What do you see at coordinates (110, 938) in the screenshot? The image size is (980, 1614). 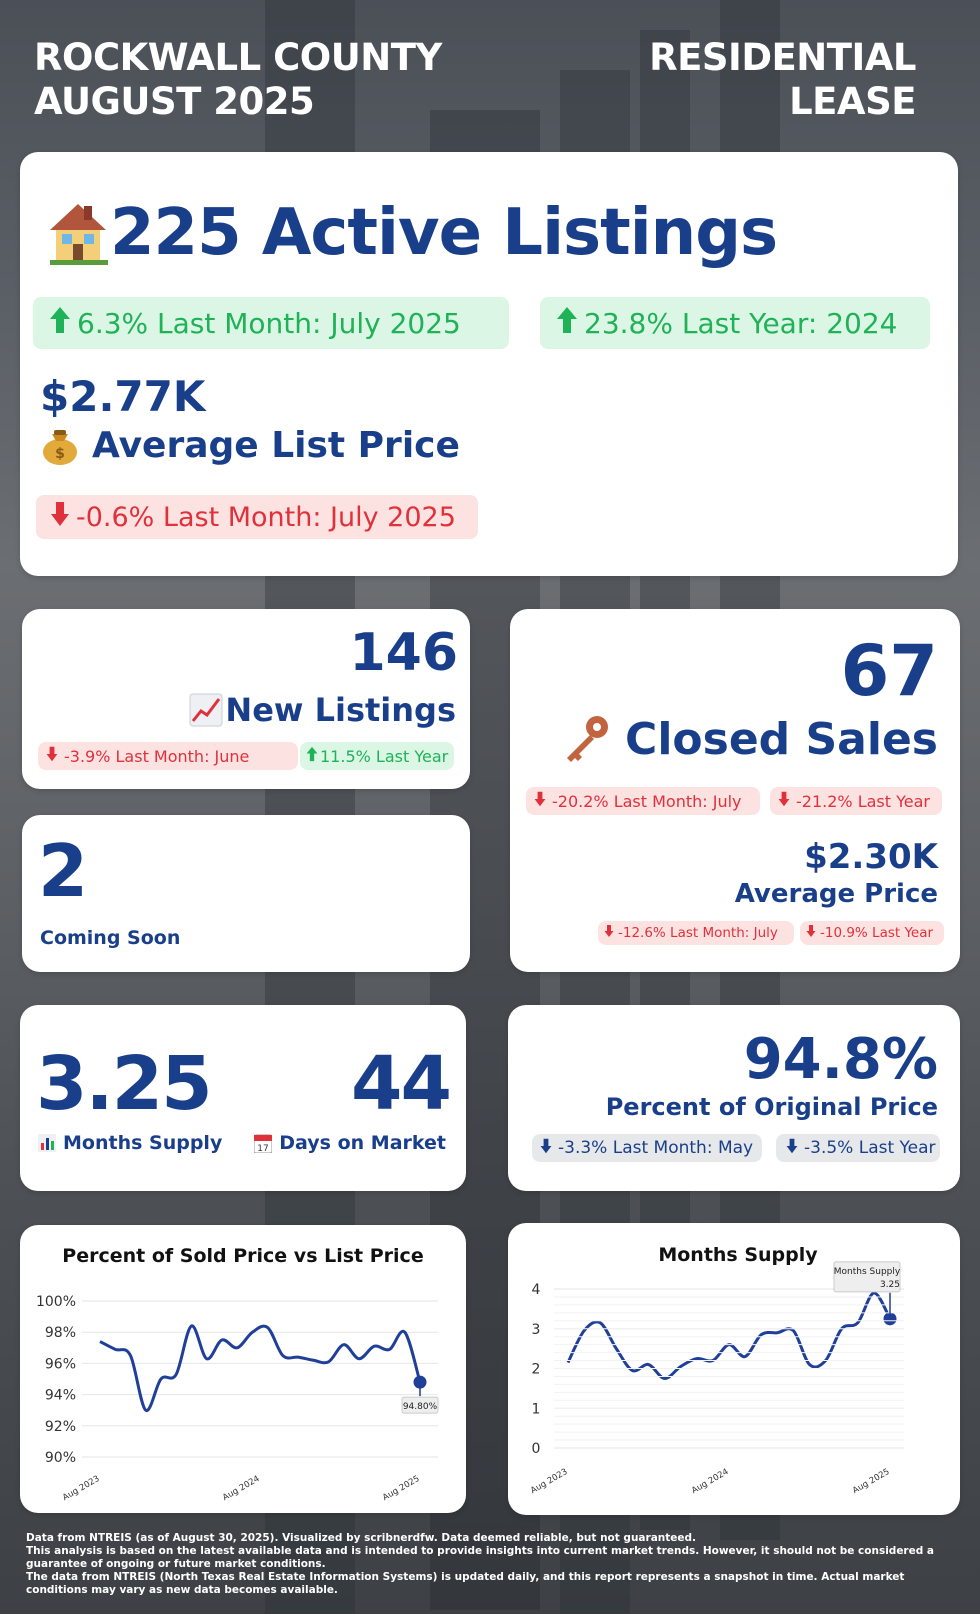 I see `coming-soon-label: Coming Soon` at bounding box center [110, 938].